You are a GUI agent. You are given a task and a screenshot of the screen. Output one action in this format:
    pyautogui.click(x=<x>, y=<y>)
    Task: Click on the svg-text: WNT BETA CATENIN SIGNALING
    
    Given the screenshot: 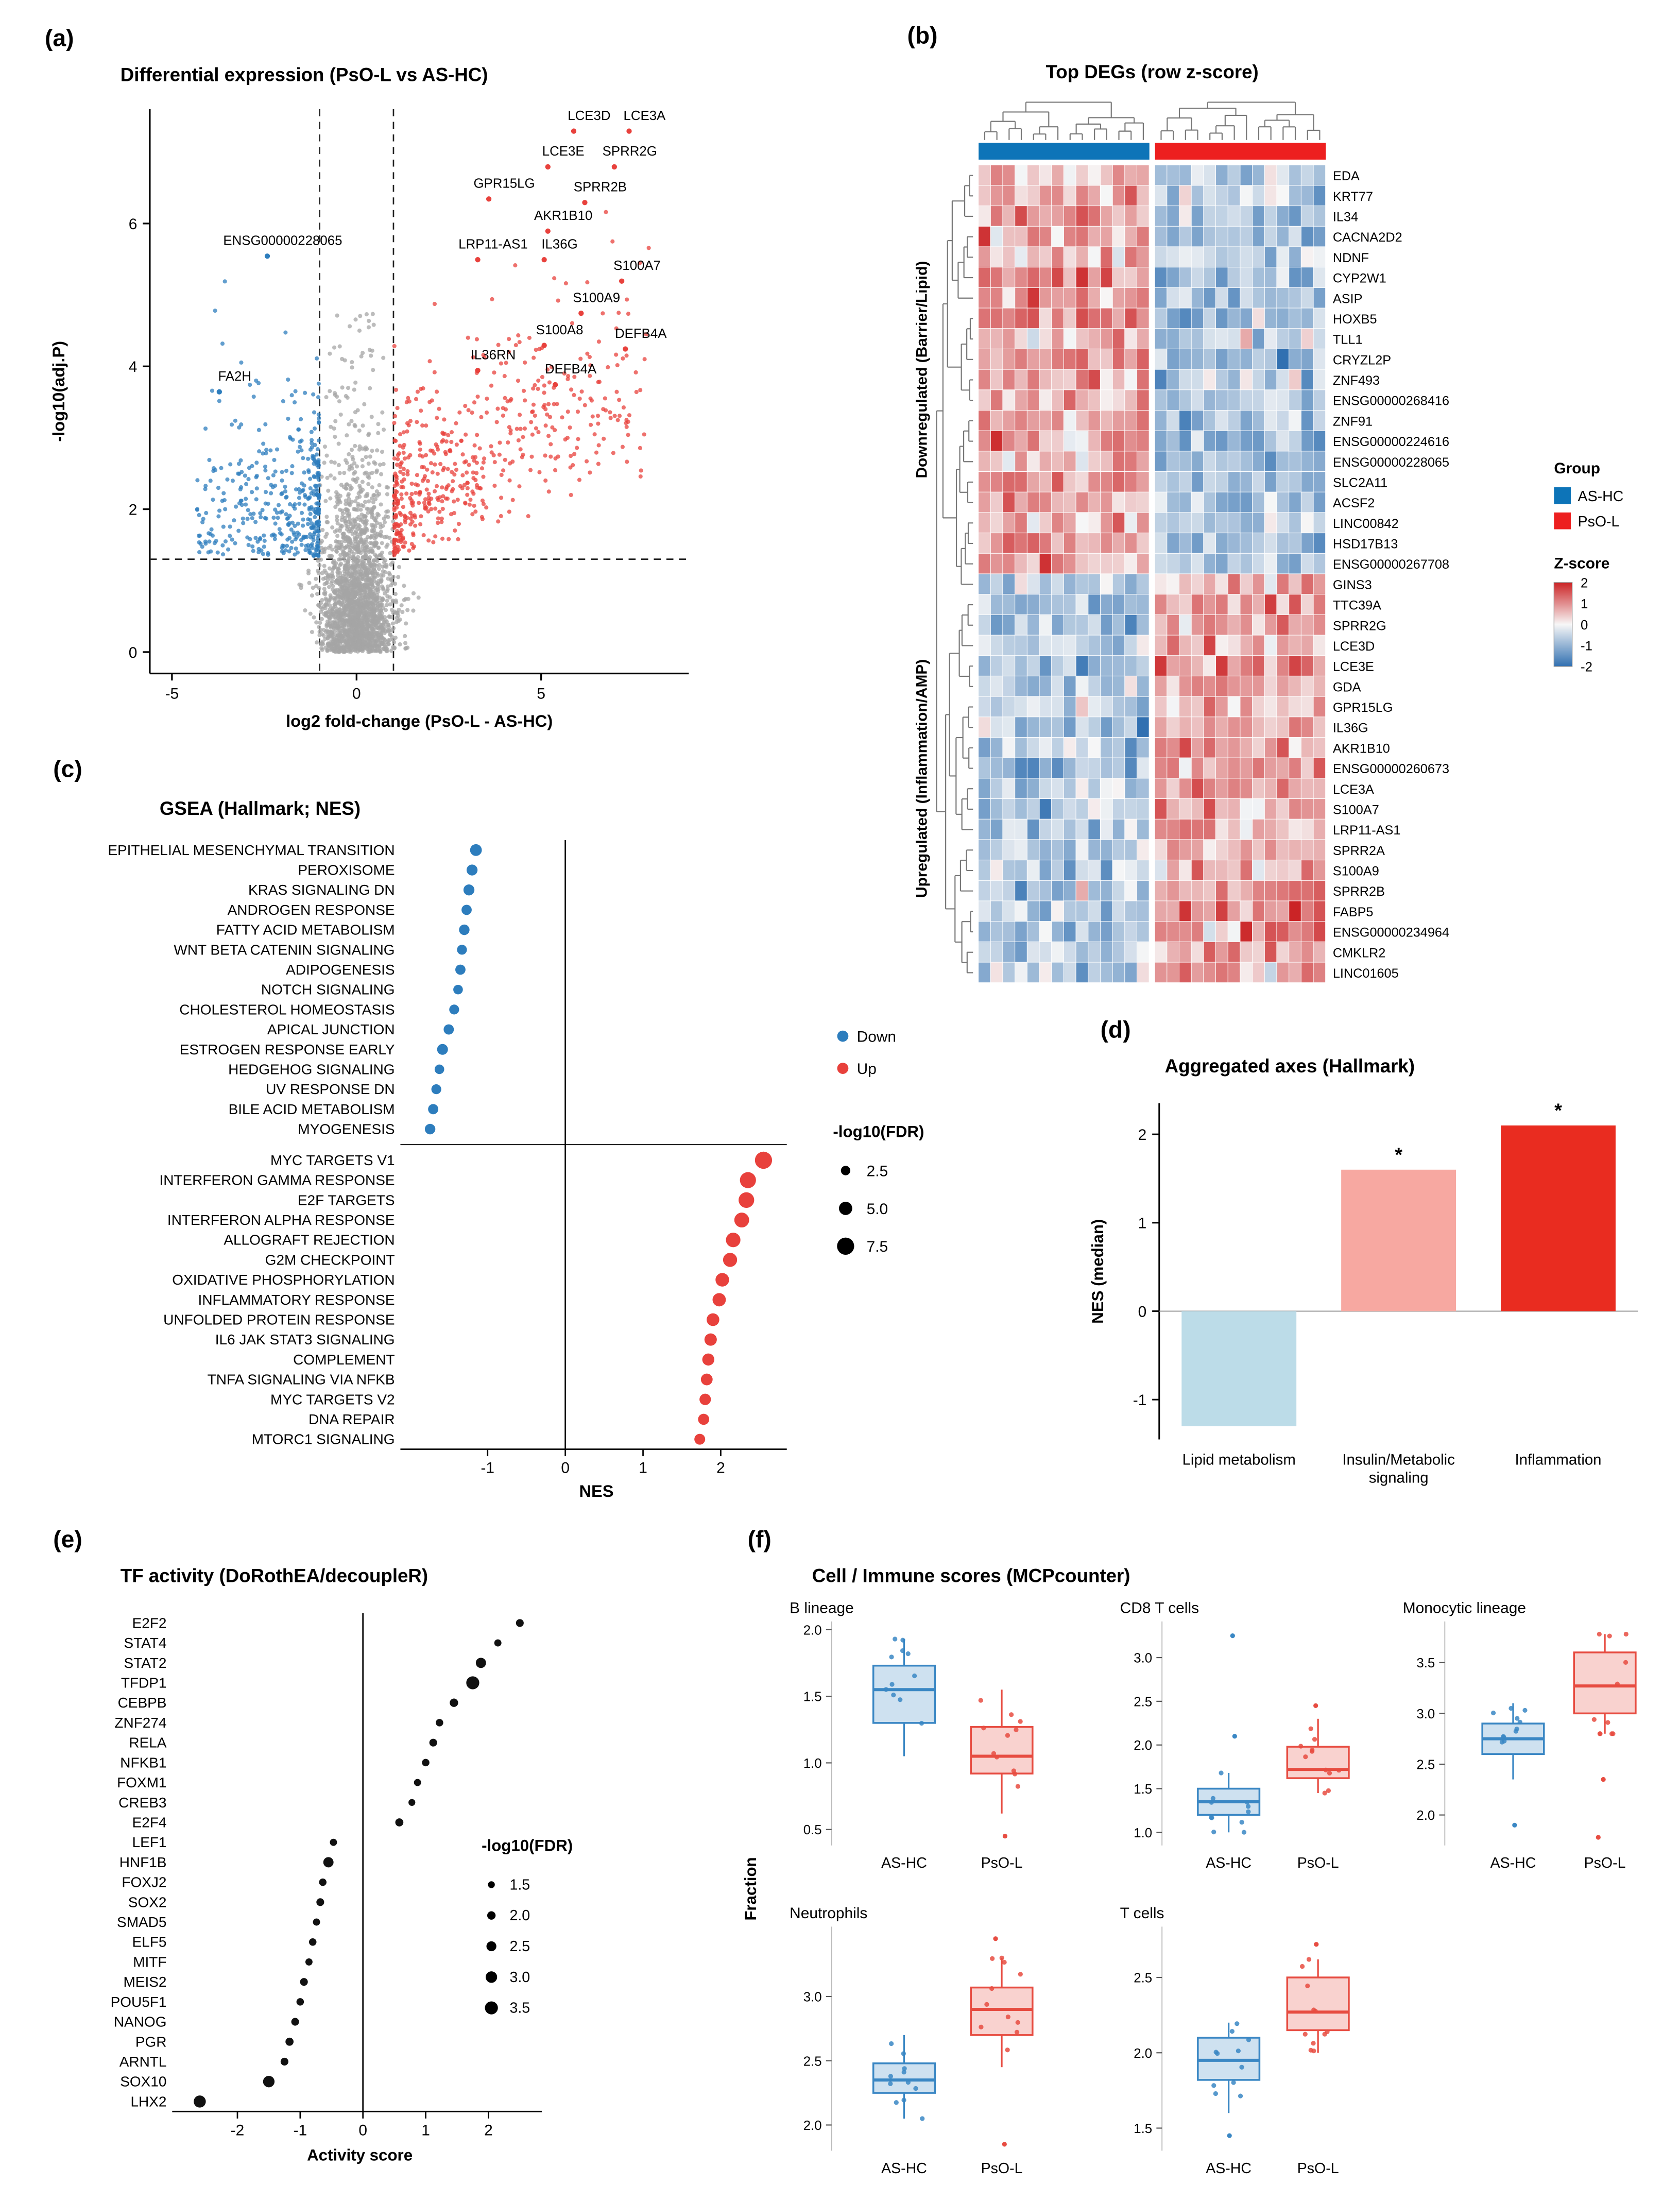 What is the action you would take?
    pyautogui.click(x=284, y=950)
    